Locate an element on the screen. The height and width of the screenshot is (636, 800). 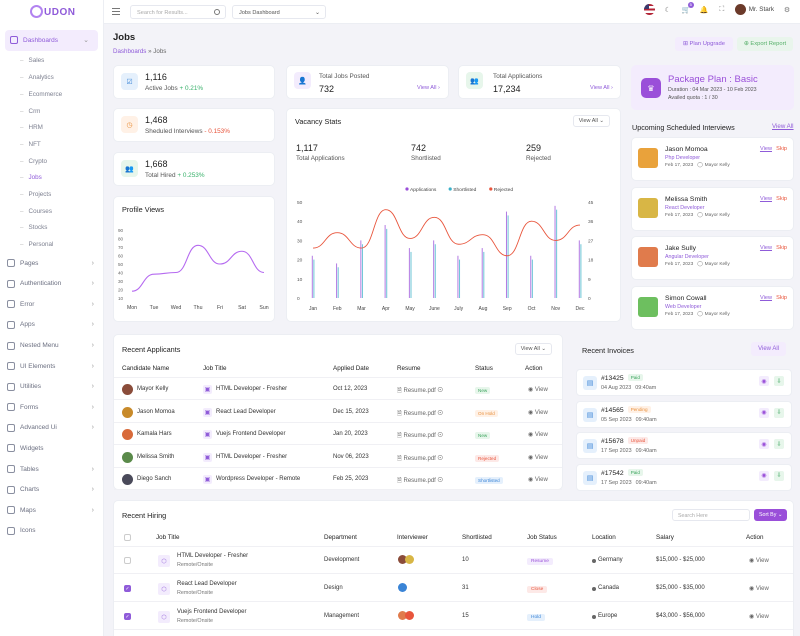
location: Canada is located at coordinates (609, 588).